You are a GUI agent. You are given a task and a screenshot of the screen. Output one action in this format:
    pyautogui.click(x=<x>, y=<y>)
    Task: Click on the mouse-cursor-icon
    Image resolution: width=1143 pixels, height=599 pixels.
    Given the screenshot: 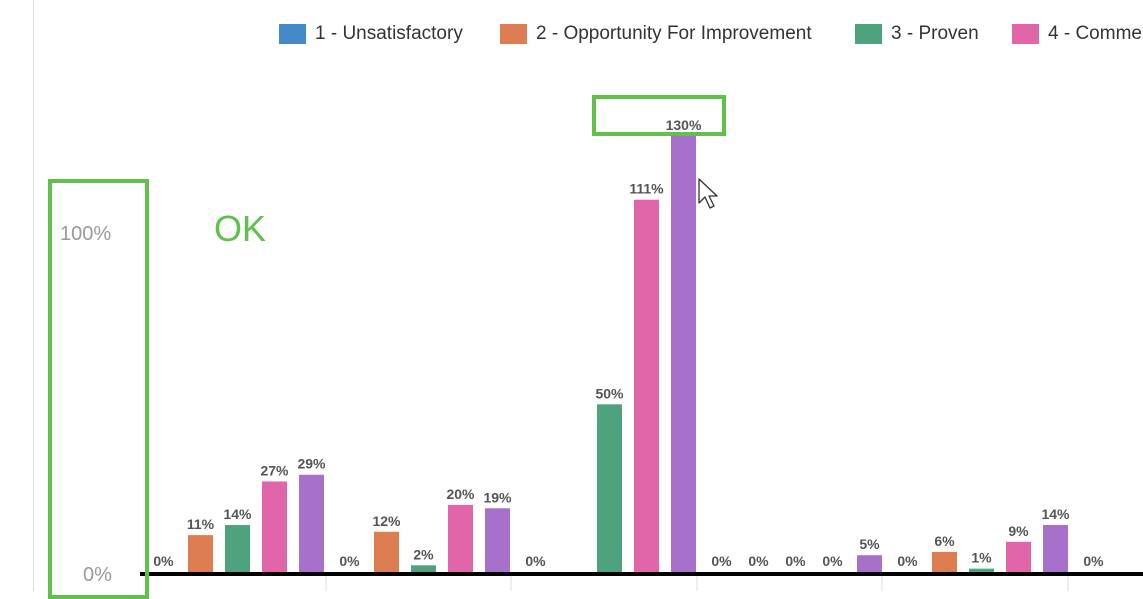 What is the action you would take?
    pyautogui.click(x=708, y=193)
    